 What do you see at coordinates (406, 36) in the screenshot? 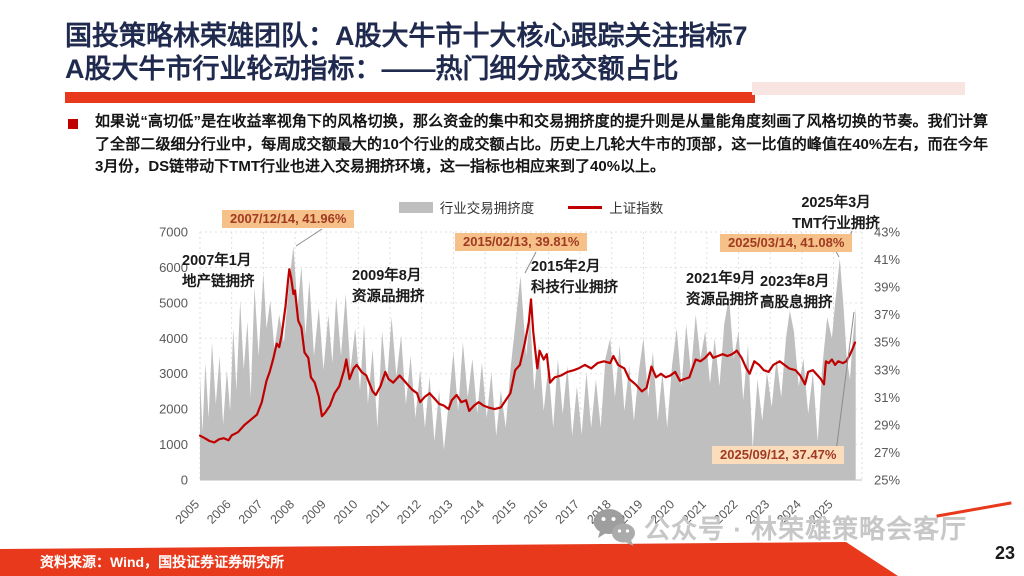
I see `page-title-line1: 国投策略林荣雄团队：A股大牛市十大核心跟踪关注指标7` at bounding box center [406, 36].